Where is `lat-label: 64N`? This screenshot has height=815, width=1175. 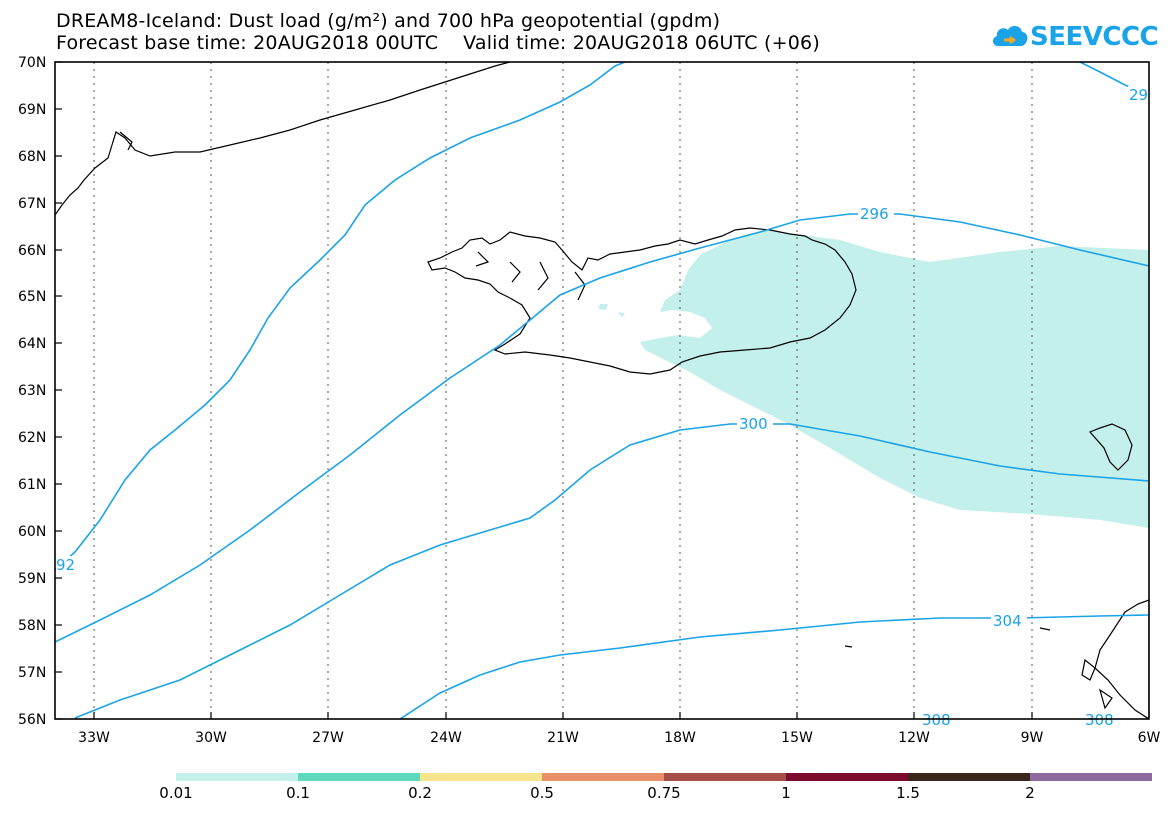
lat-label: 64N is located at coordinates (32, 344).